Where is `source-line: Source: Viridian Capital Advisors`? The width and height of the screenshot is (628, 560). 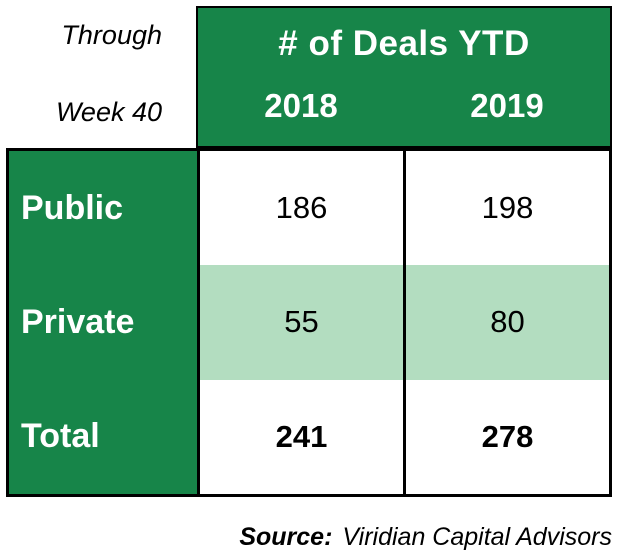 source-line: Source: Viridian Capital Advisors is located at coordinates (425, 537).